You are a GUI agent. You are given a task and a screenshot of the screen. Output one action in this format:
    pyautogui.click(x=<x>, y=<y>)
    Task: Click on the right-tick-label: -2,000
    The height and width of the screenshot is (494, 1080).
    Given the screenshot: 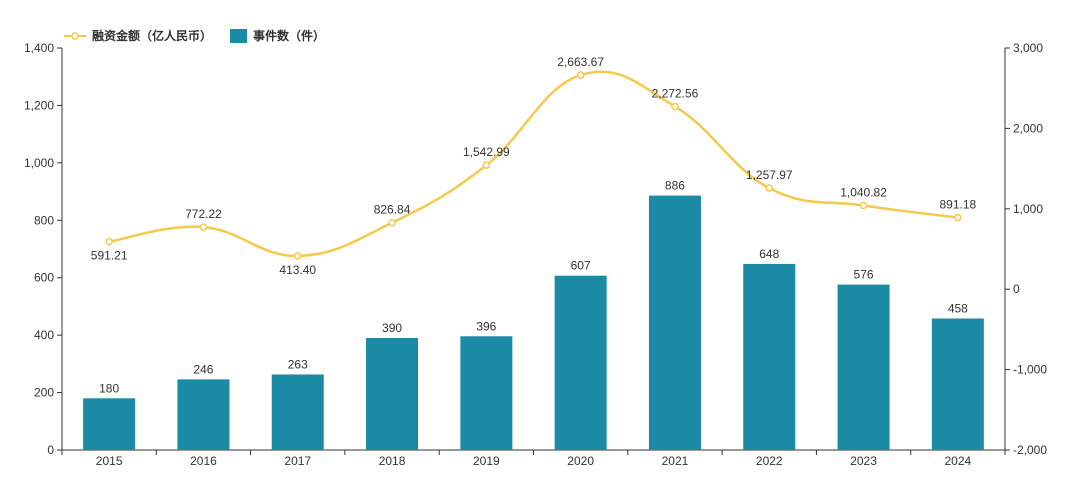 What is the action you would take?
    pyautogui.click(x=1030, y=450)
    